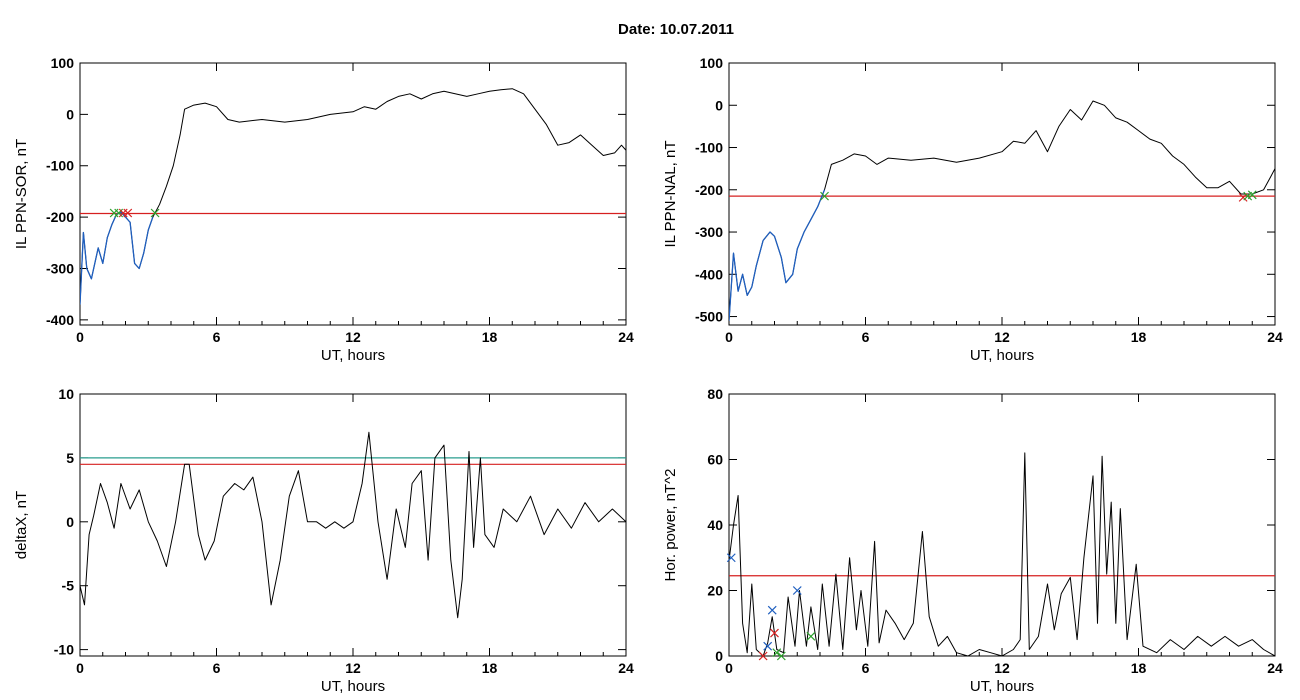  What do you see at coordinates (676, 29) in the screenshot?
I see `figure-title: Date: 10.07.2011` at bounding box center [676, 29].